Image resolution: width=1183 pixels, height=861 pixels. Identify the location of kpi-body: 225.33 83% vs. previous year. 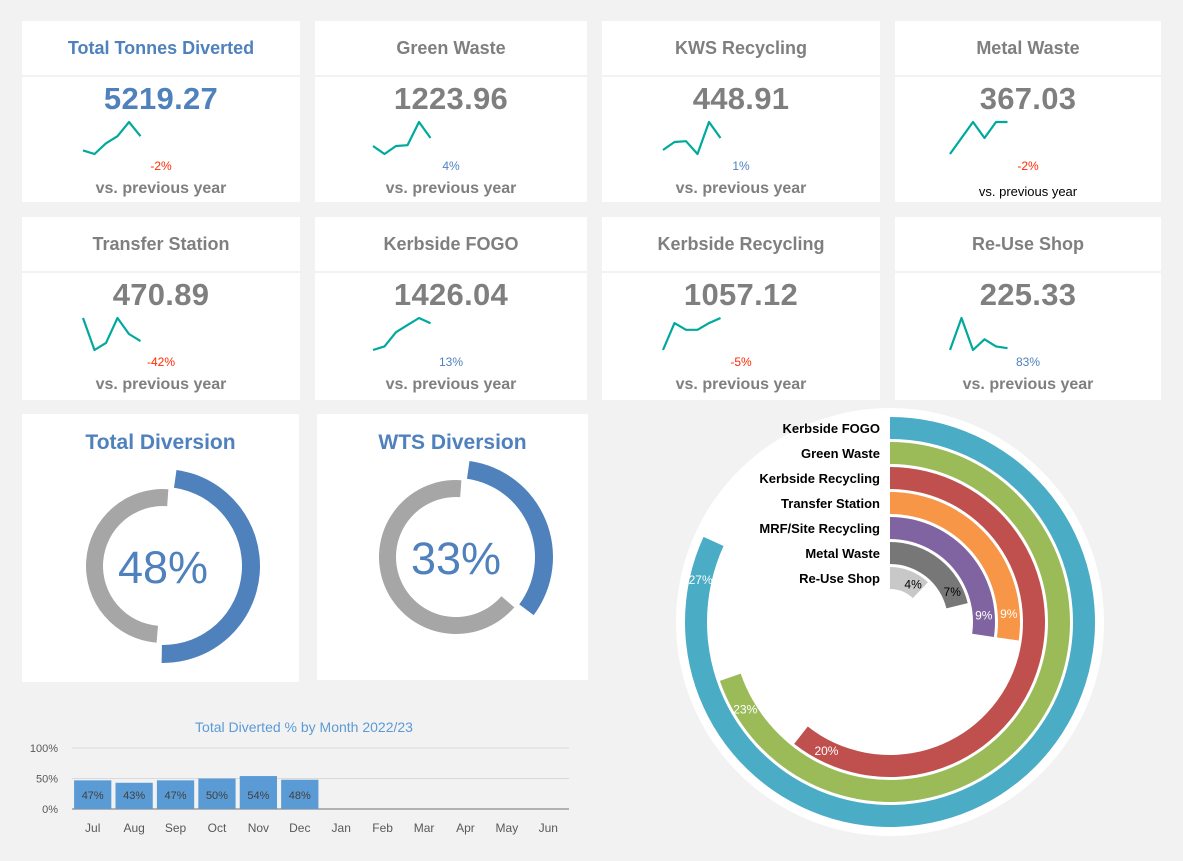
(1028, 336).